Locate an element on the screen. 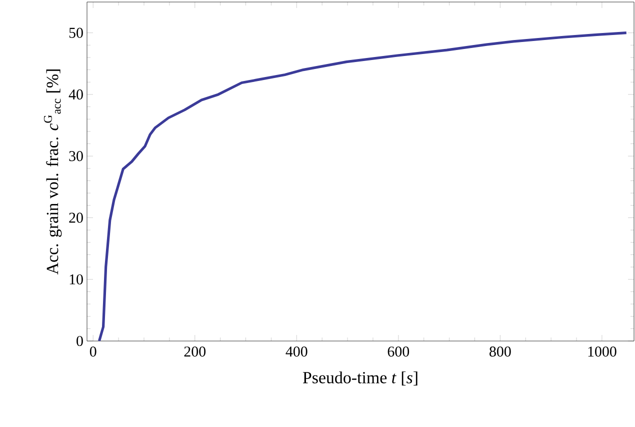 The height and width of the screenshot is (427, 635). x-tick-label: 800 is located at coordinates (500, 351).